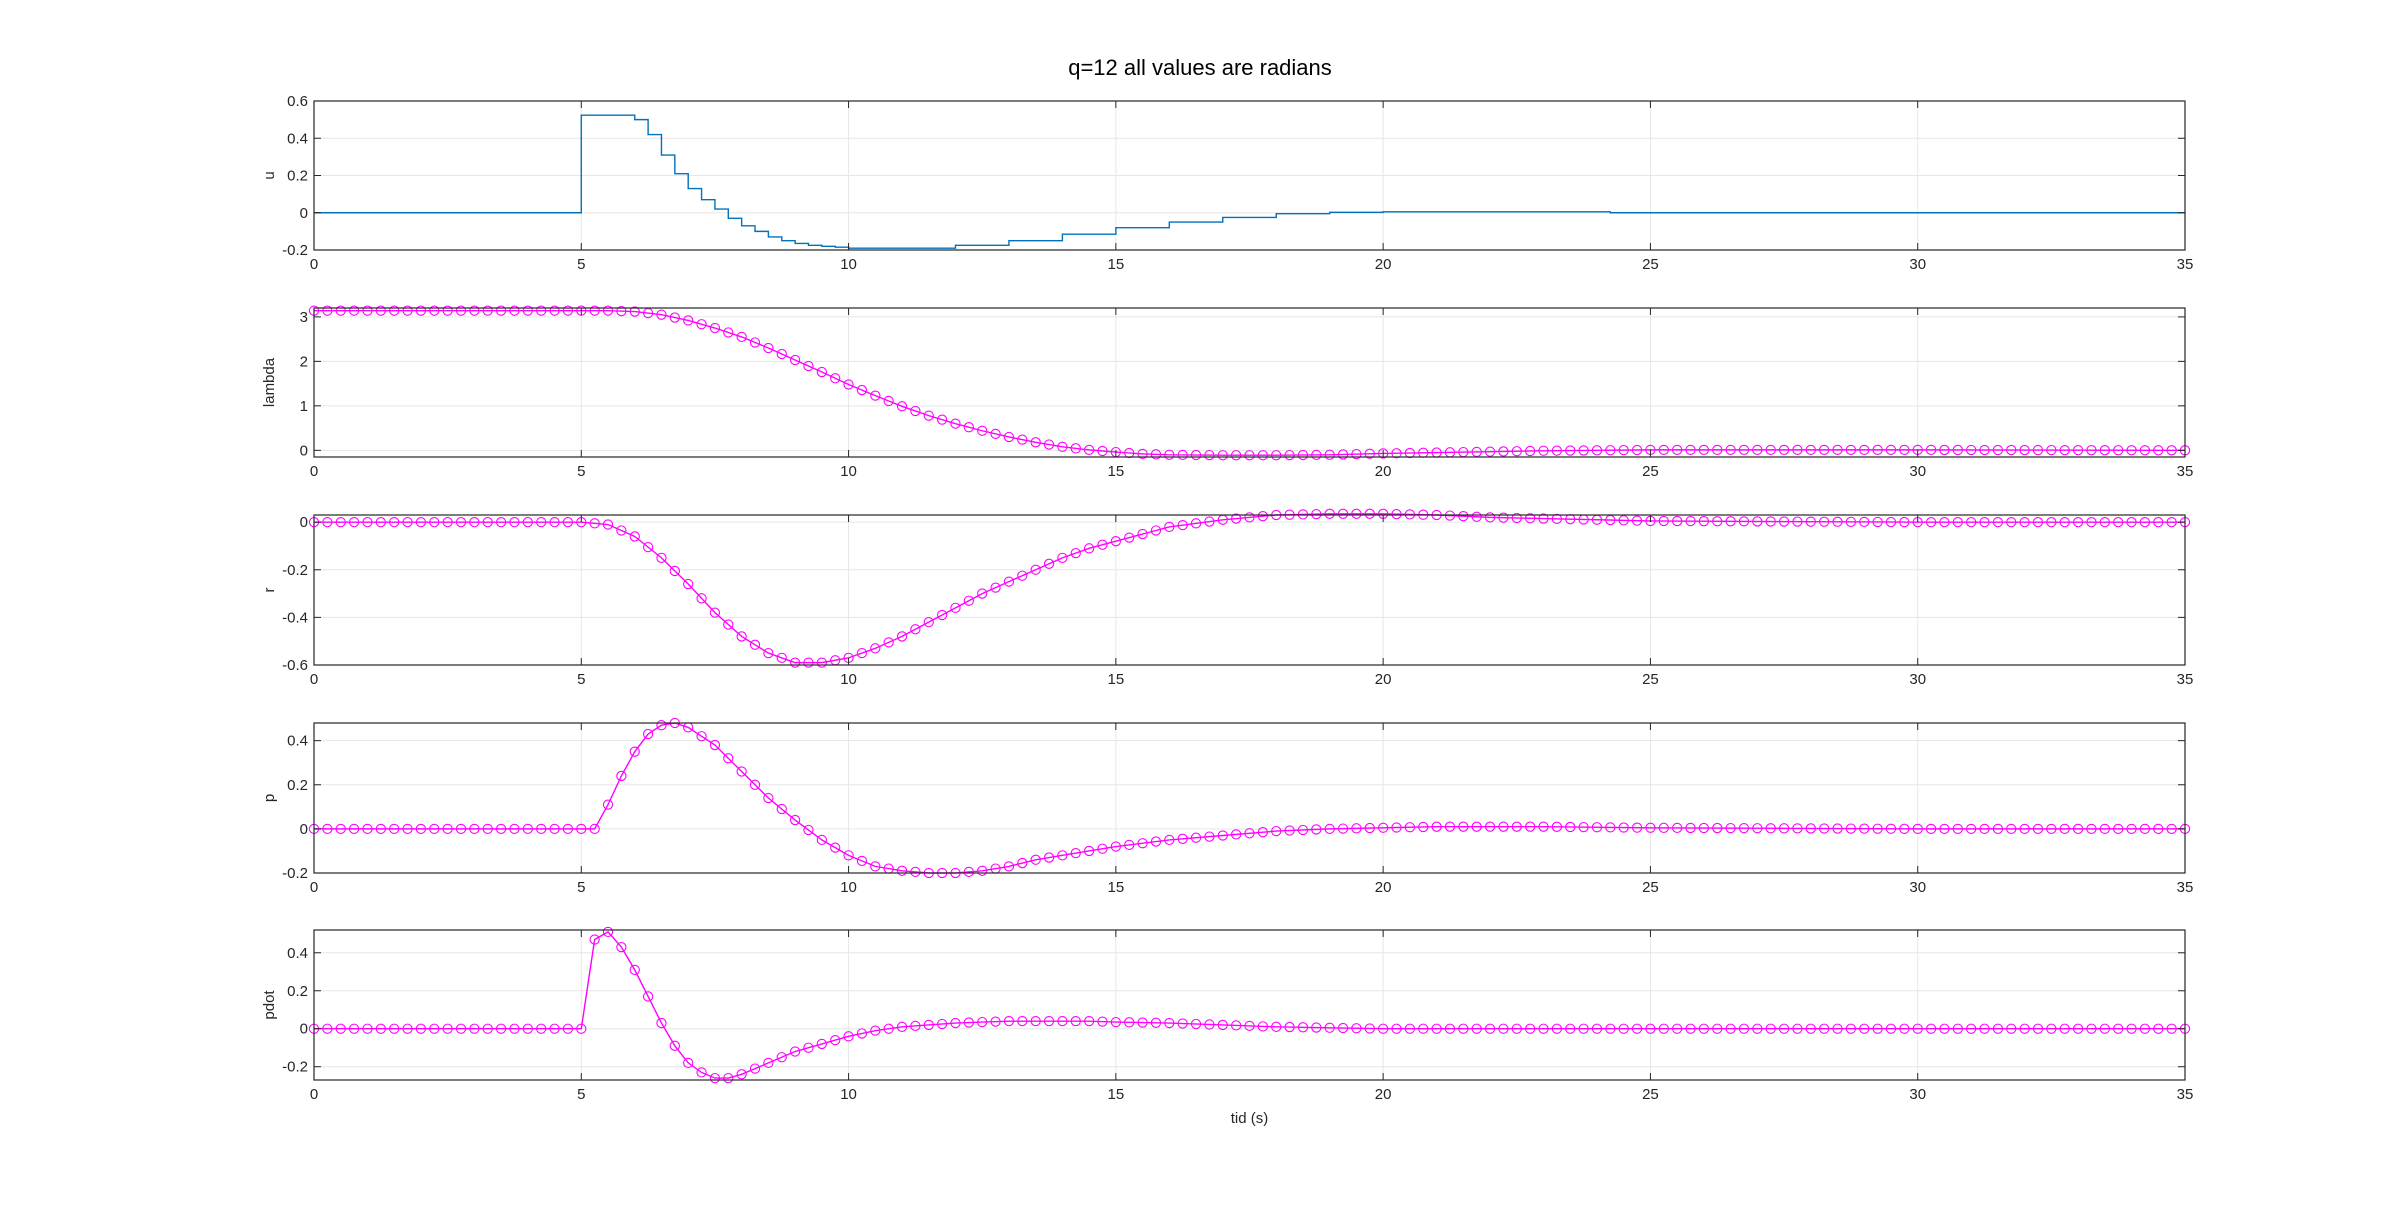 The width and height of the screenshot is (2400, 1206). I want to click on x-tick-label: 30, so click(1917, 679).